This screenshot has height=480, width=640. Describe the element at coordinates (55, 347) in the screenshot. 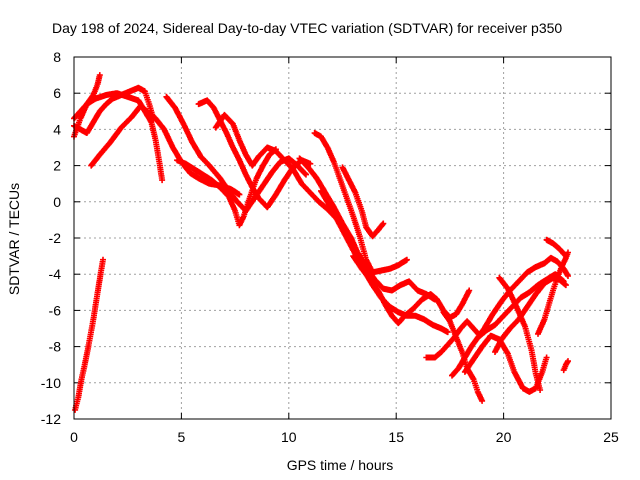

I see `y-tick-label: -8` at that location.